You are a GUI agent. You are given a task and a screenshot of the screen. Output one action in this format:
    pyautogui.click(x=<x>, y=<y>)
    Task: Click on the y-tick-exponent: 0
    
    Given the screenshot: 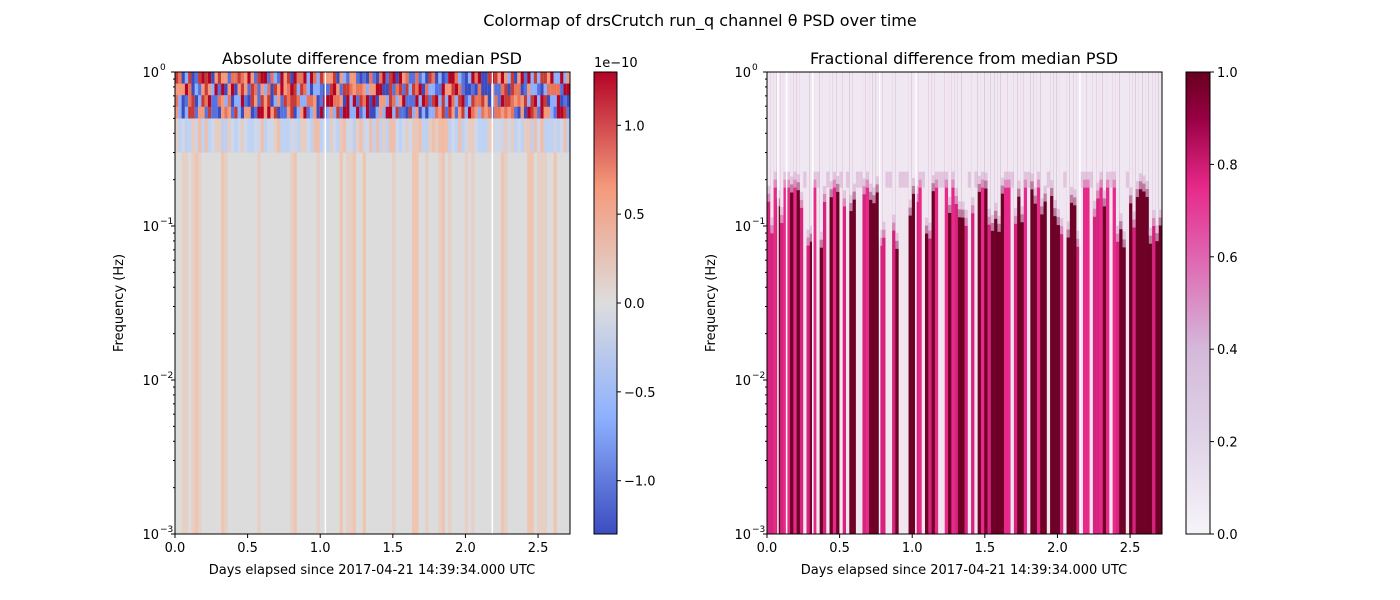 What is the action you would take?
    pyautogui.click(x=163, y=68)
    